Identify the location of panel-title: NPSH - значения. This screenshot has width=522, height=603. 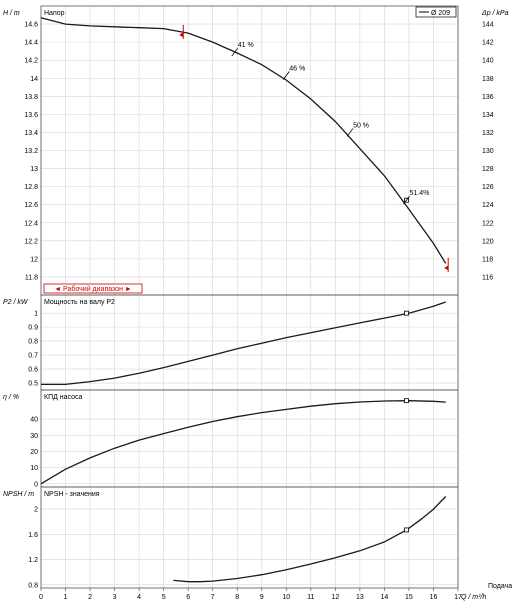
(72, 494).